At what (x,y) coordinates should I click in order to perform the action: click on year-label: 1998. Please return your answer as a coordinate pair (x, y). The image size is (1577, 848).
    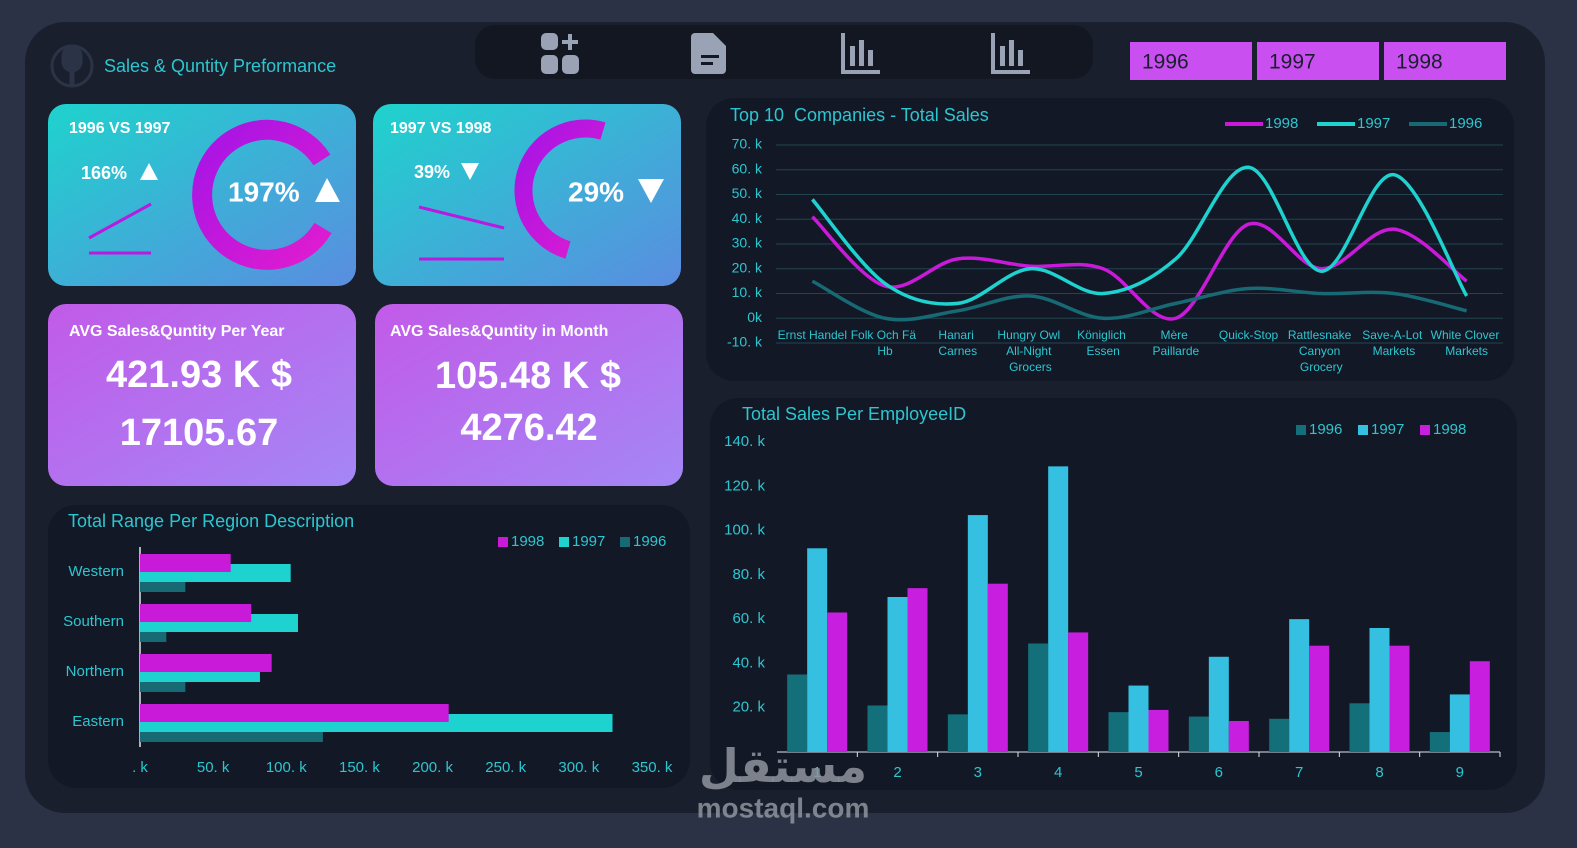
    Looking at the image, I should click on (1419, 62).